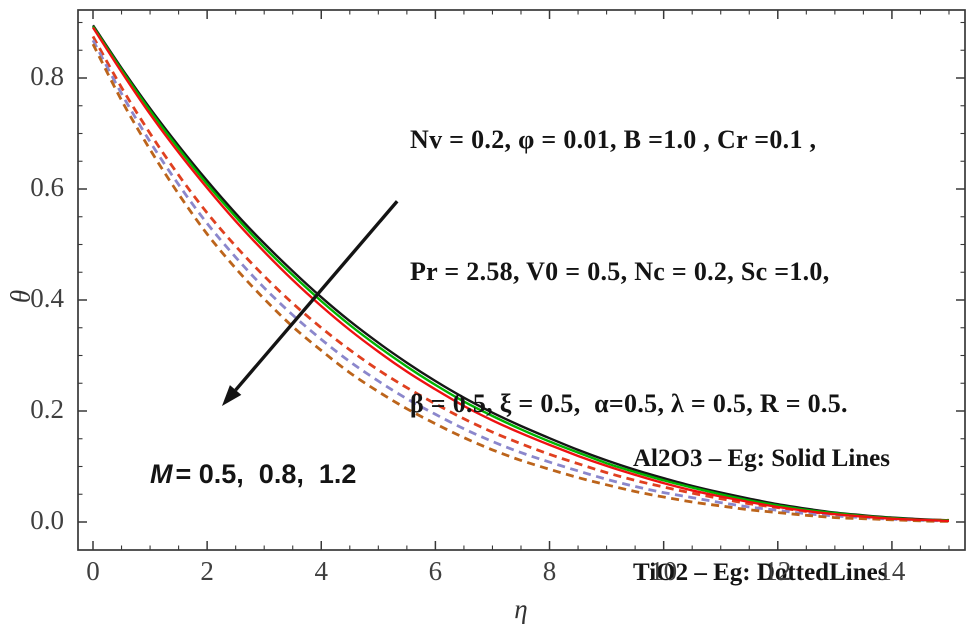 This screenshot has width=974, height=632. What do you see at coordinates (161, 474) in the screenshot?
I see `m-symbol: M` at bounding box center [161, 474].